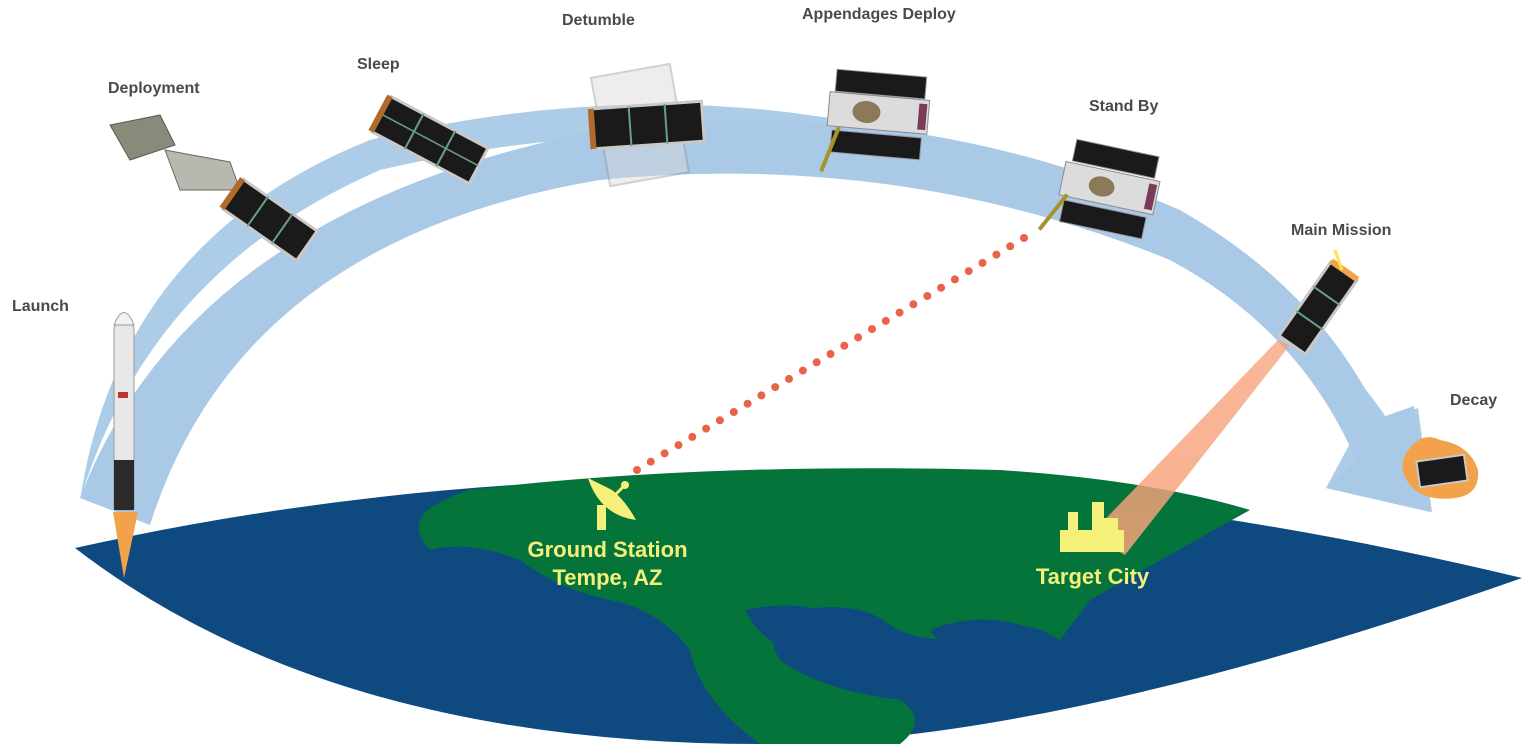 The height and width of the screenshot is (749, 1522). I want to click on ground-station-label: Ground Station Tempe, AZ, so click(607, 564).